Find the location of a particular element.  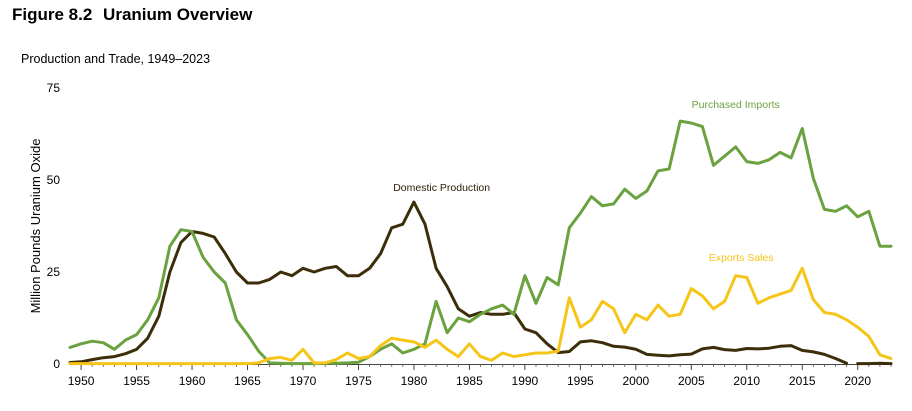

x-tick-label: 1995 is located at coordinates (580, 381).